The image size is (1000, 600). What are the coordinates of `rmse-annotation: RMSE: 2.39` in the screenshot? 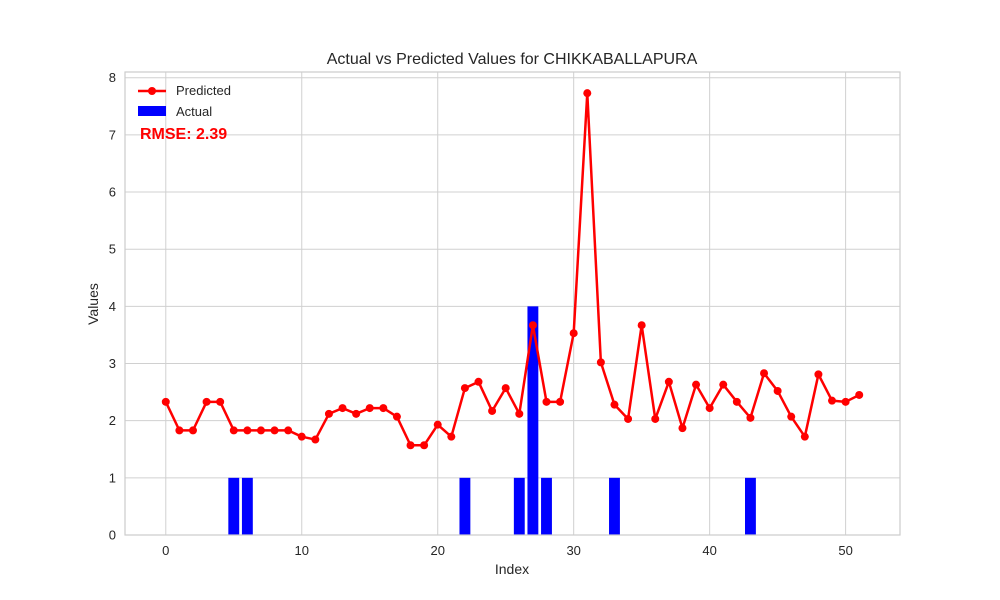 It's located at (183, 134).